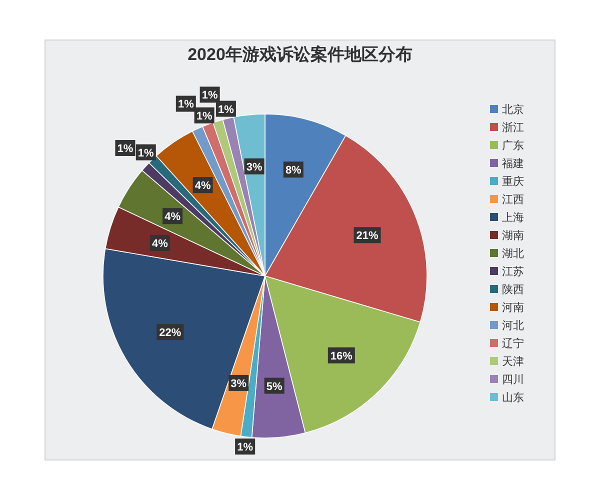  What do you see at coordinates (513, 127) in the screenshot?
I see `legend-label: 浙江` at bounding box center [513, 127].